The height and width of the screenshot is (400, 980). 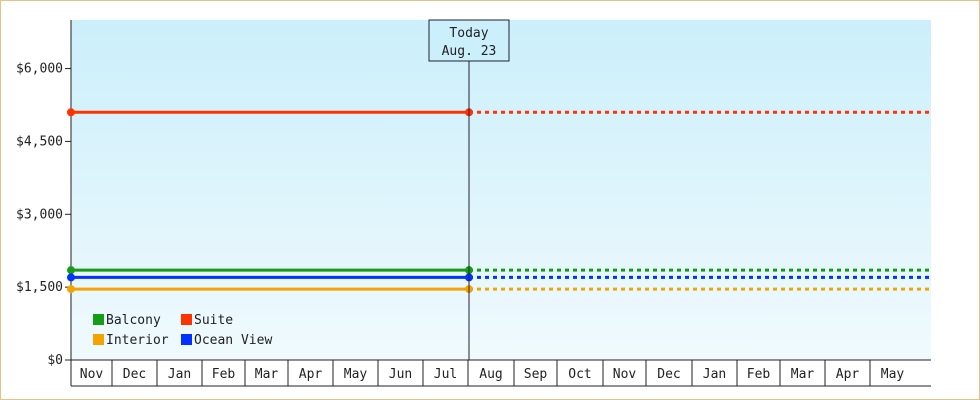 I want to click on y-tick-label: $0, so click(x=55, y=360).